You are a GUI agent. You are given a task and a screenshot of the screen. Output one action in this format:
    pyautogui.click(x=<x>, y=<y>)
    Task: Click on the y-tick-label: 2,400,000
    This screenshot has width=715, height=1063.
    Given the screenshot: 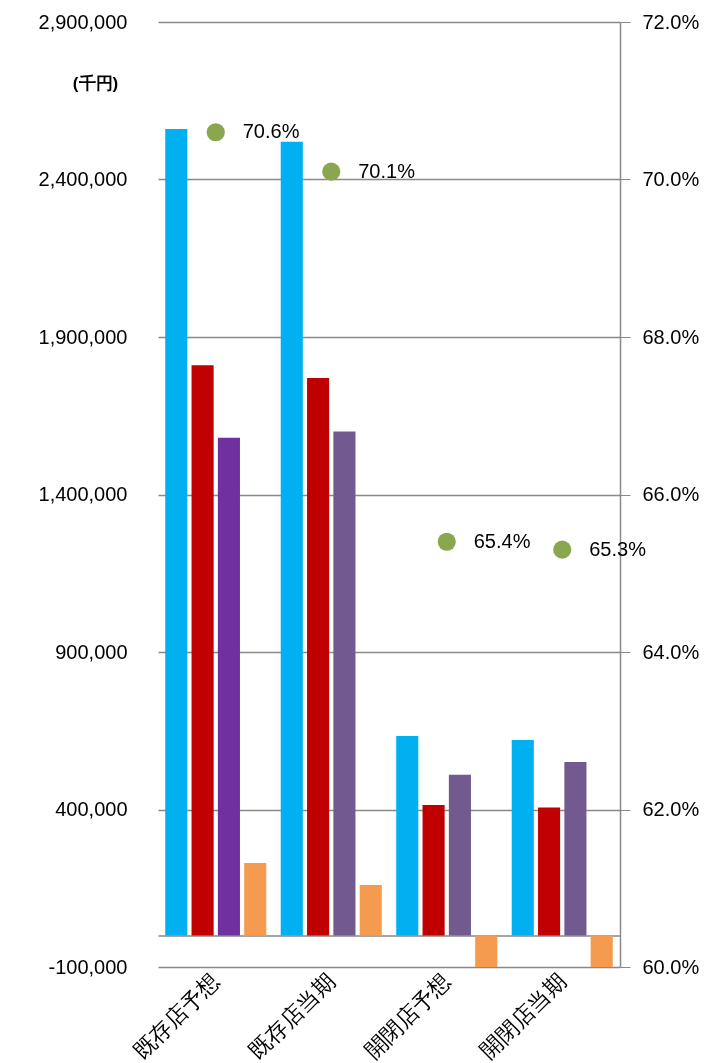 What is the action you would take?
    pyautogui.click(x=83, y=179)
    